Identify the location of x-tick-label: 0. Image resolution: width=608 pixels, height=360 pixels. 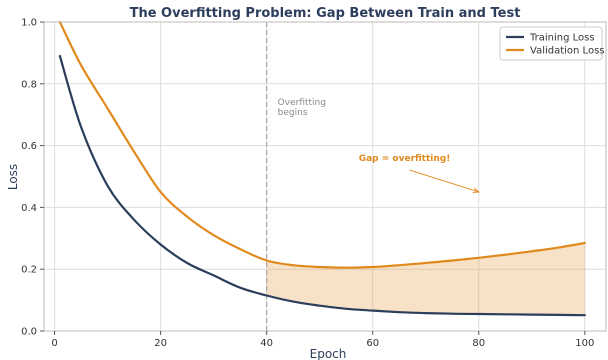
(54, 343).